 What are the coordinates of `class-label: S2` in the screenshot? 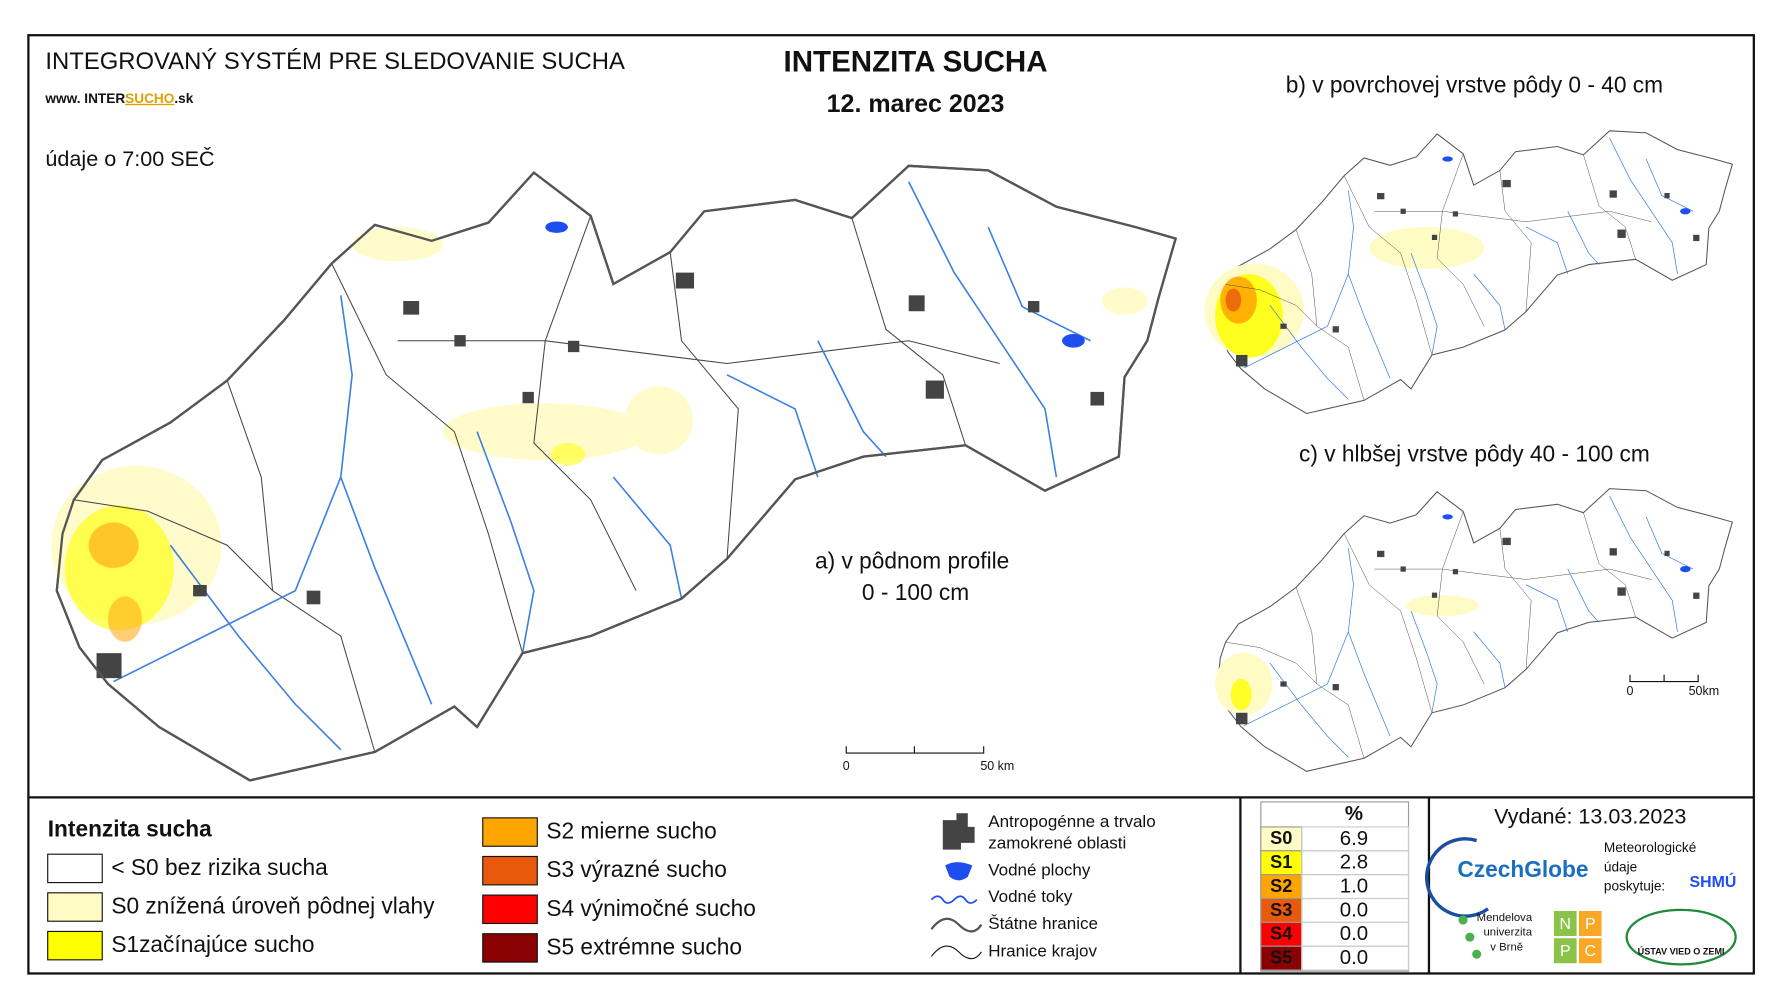 It's located at (1281, 886).